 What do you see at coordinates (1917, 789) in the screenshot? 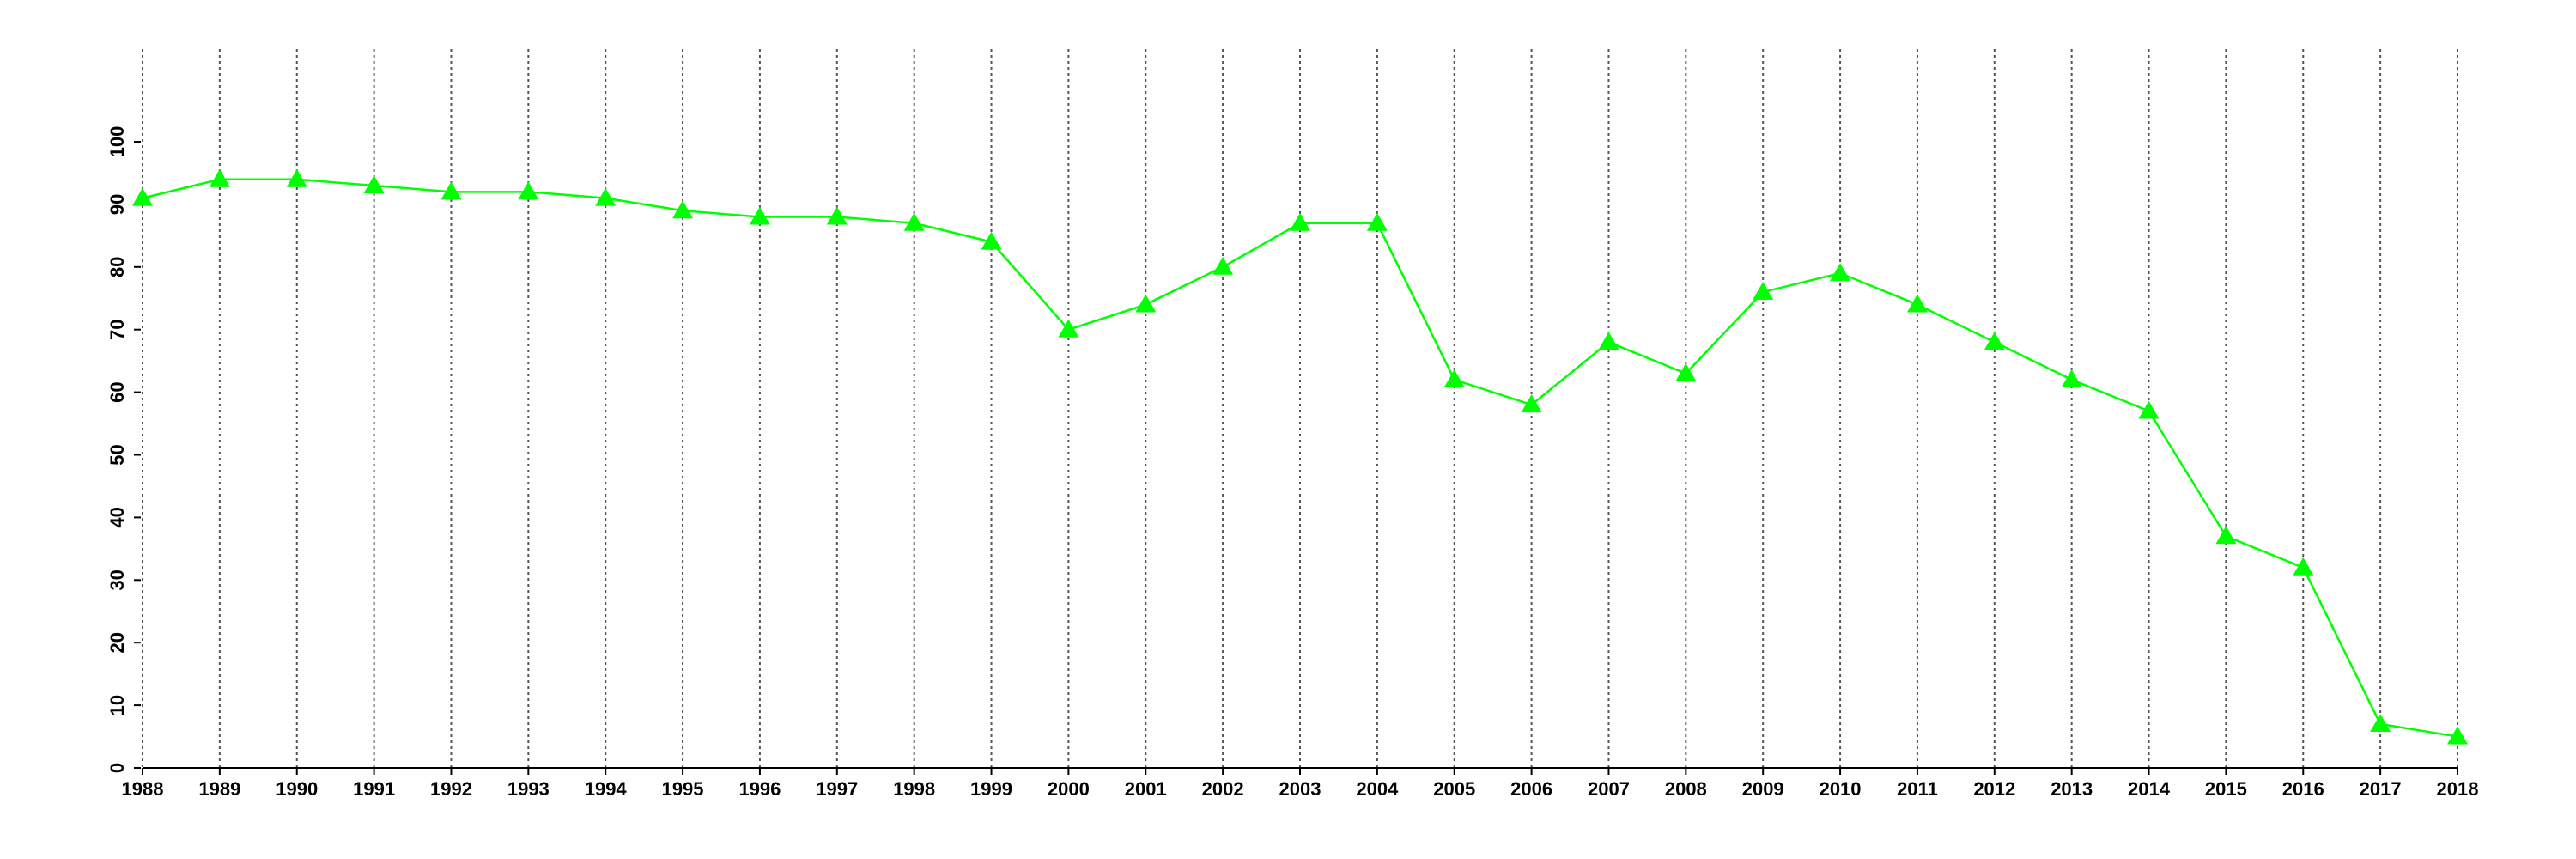
I see `x-tick-label: 2011` at bounding box center [1917, 789].